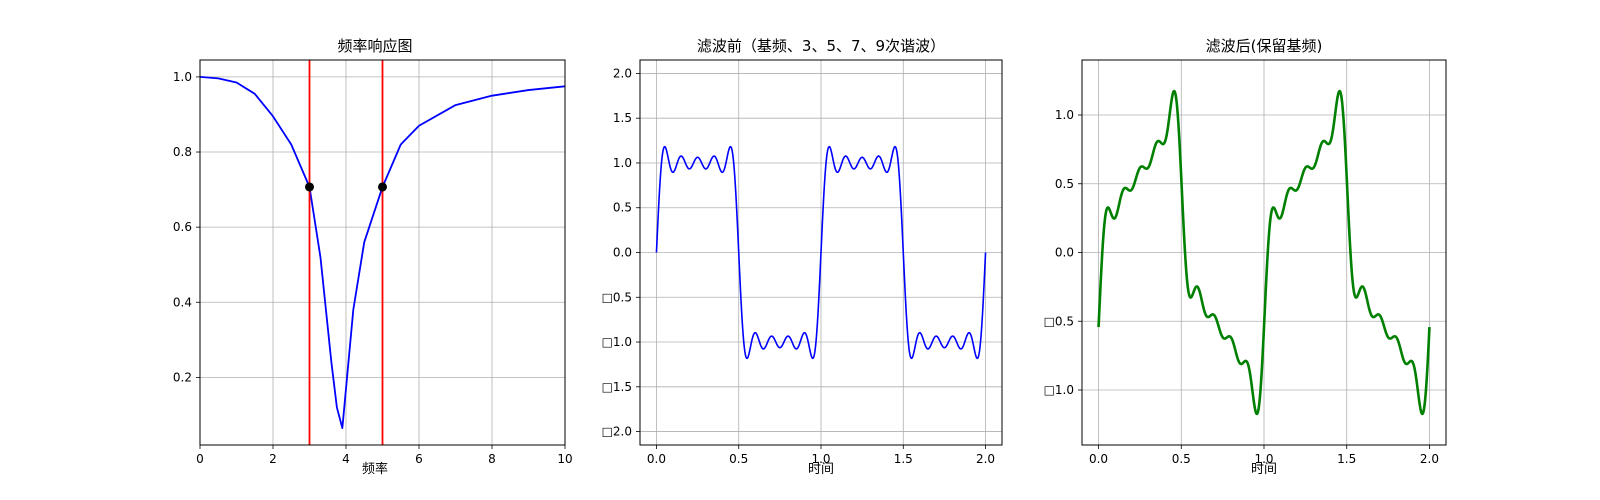 The image size is (1600, 500). I want to click on before-filter-xlabel: 时间, so click(821, 469).